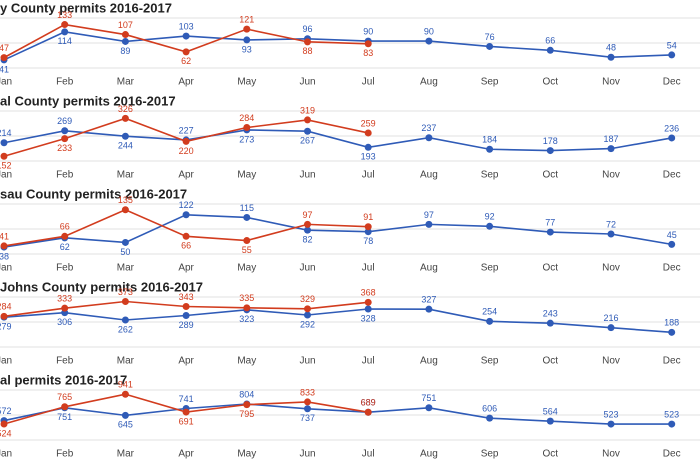 This screenshot has height=460, width=700. I want to click on value-label: 122, so click(186, 205).